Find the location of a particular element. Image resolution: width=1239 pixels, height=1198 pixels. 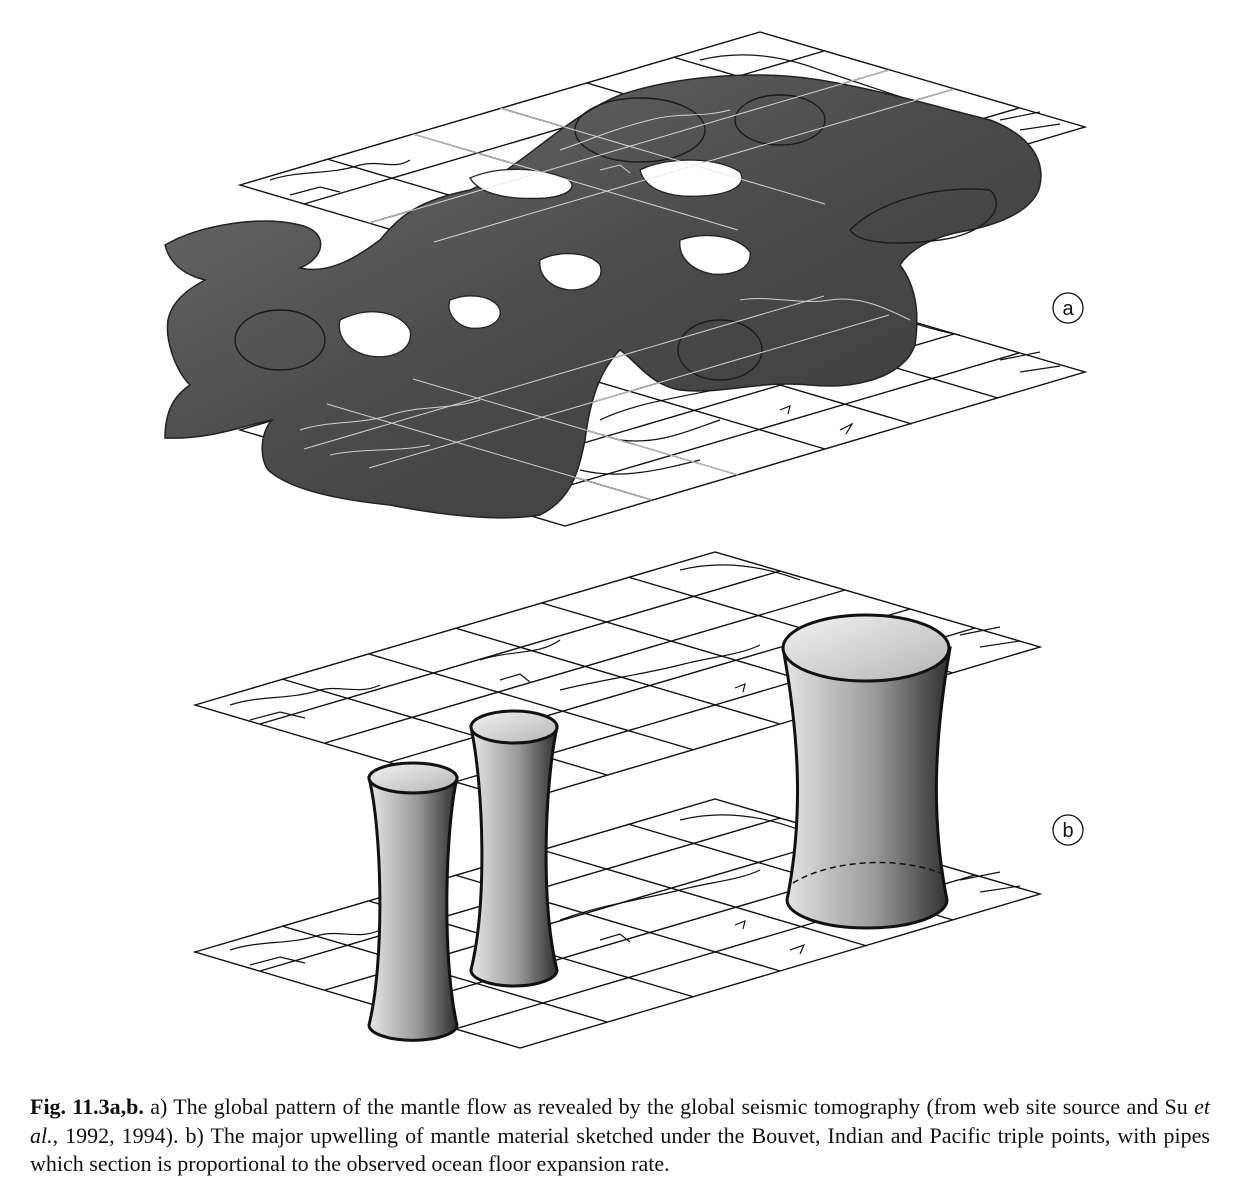

upwelling-pipe-pacific is located at coordinates (866, 771).